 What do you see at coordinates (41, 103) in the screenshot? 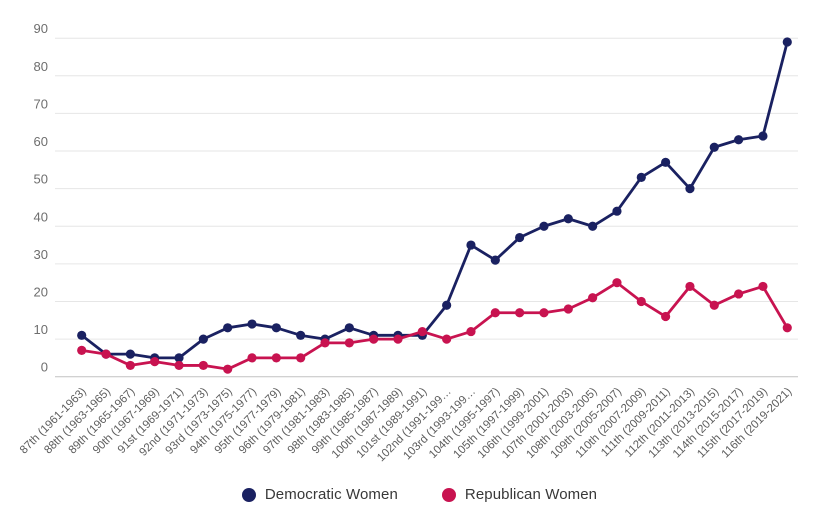
I see `y-axis-tick-label: 70` at bounding box center [41, 103].